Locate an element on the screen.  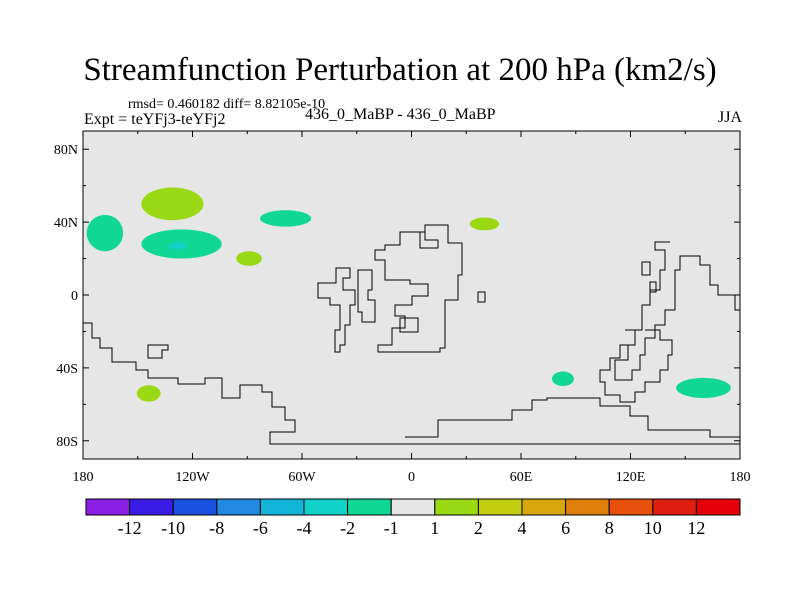
colorbar-label: -4 is located at coordinates (304, 528).